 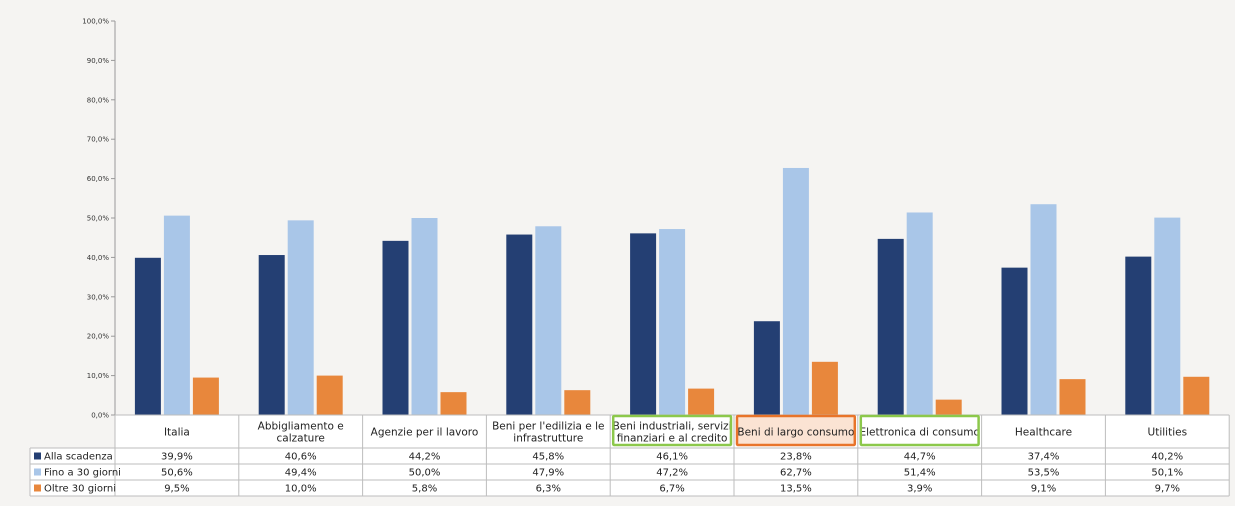 What do you see at coordinates (630, 472) in the screenshot?
I see `data-table-bg` at bounding box center [630, 472].